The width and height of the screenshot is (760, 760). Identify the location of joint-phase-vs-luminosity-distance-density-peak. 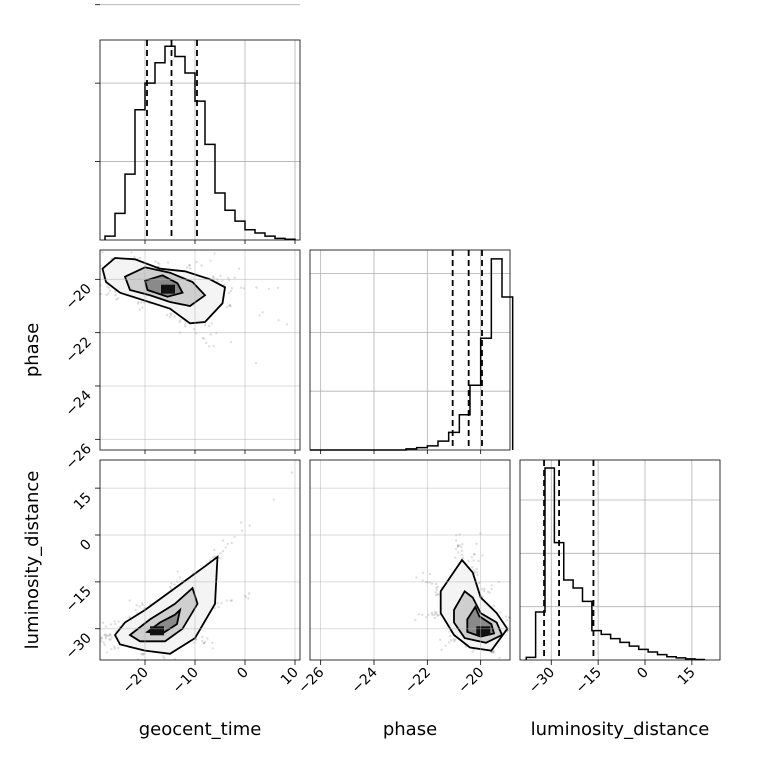
(483, 631).